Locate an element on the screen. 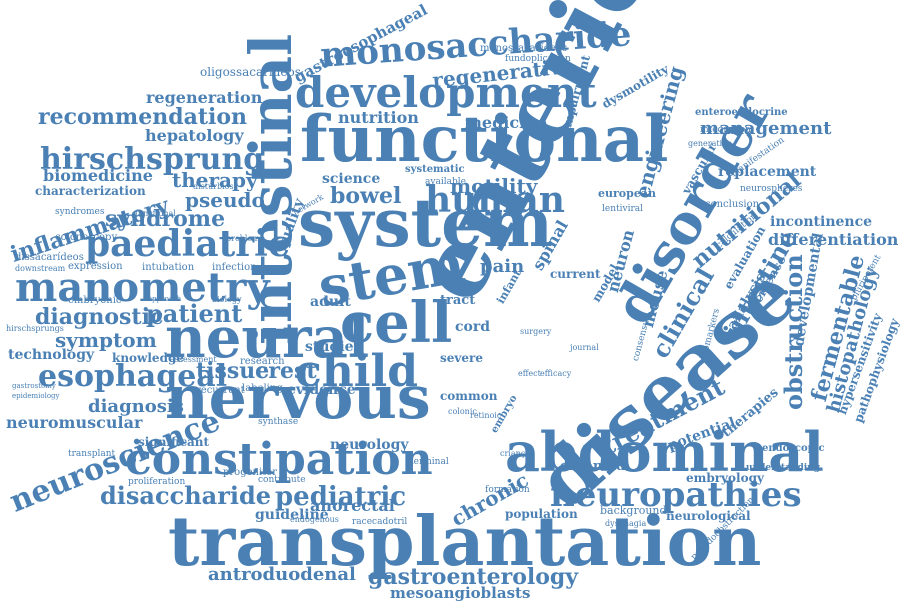 The width and height of the screenshot is (900, 603). word-technology: technology is located at coordinates (51, 355).